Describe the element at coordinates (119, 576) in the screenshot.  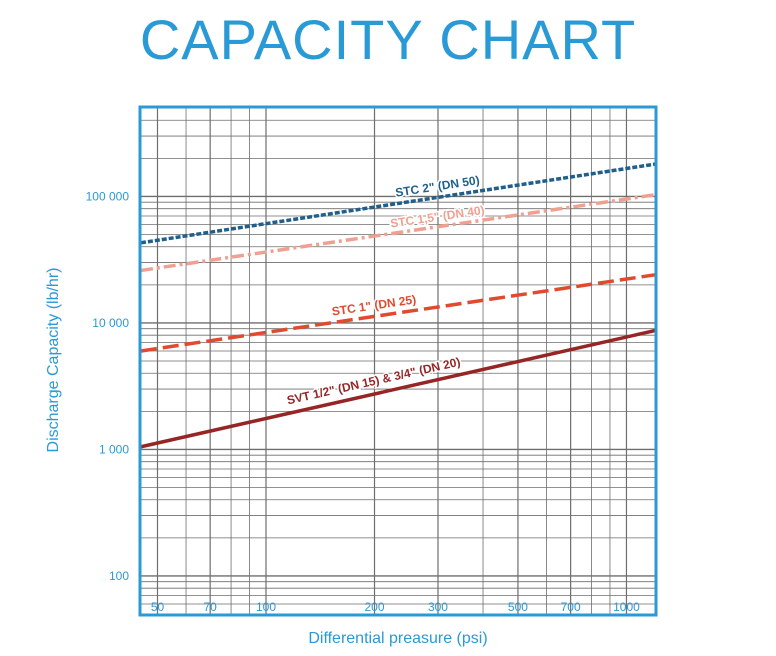
I see `y-tick-label: 100` at that location.